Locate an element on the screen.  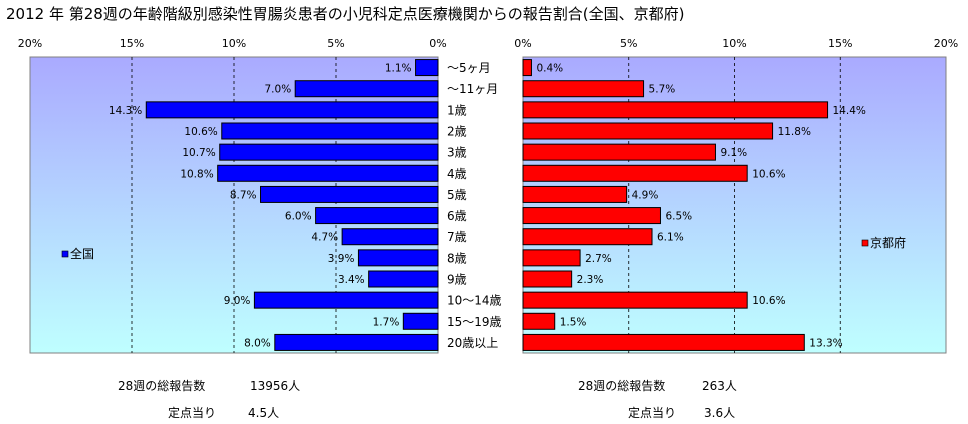
kyoto-data-label: 1.5% is located at coordinates (573, 322).